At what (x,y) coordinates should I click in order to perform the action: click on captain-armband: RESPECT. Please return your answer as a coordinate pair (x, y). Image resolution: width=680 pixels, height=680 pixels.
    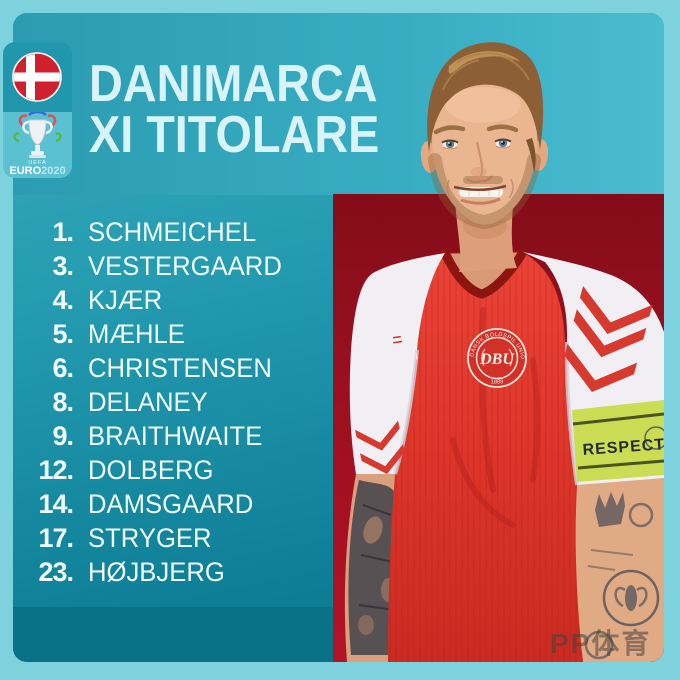
    Looking at the image, I should click on (618, 441).